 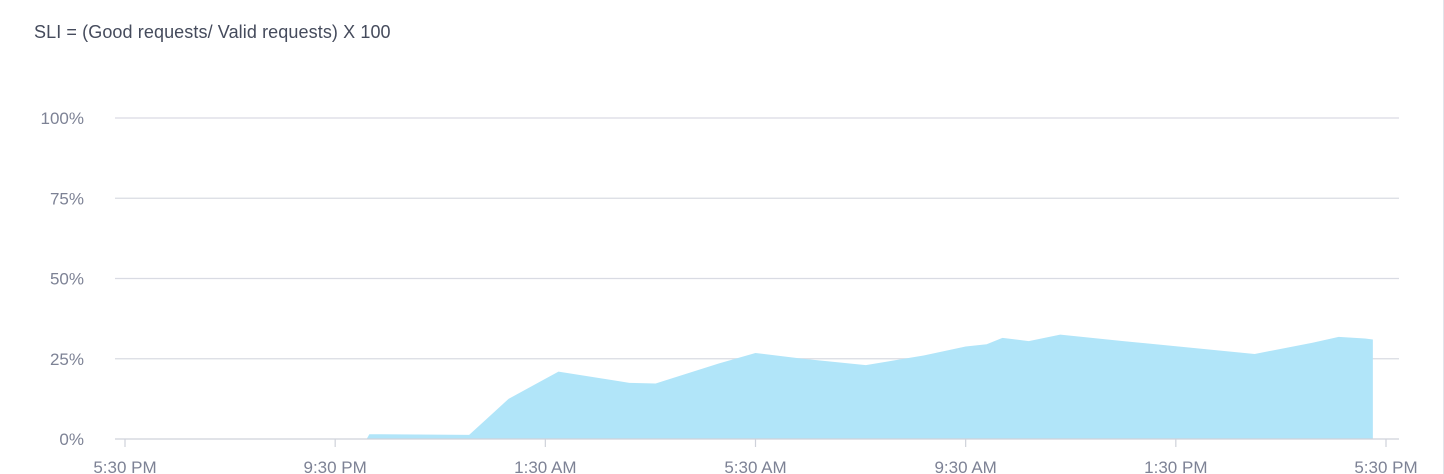 What do you see at coordinates (1175, 466) in the screenshot?
I see `x-tick-label: 1:30 PM` at bounding box center [1175, 466].